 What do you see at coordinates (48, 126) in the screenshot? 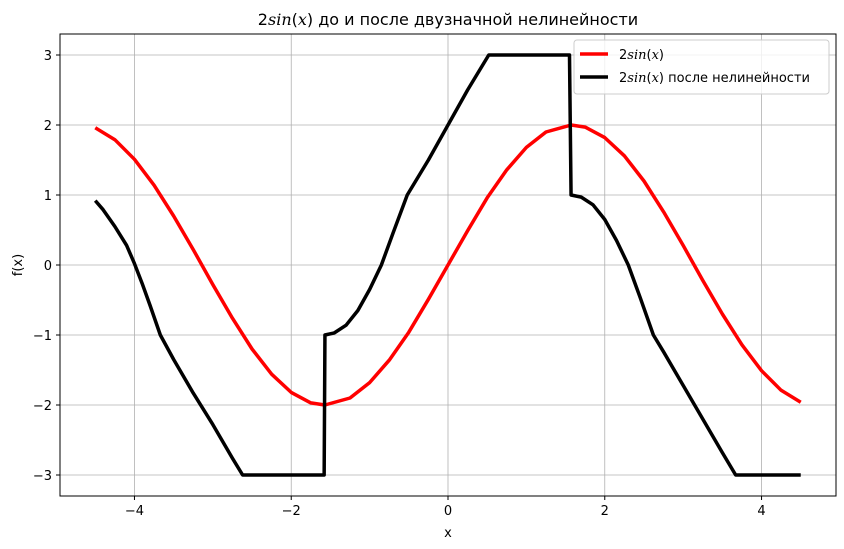
I see `y-tick-label: 2` at bounding box center [48, 126].